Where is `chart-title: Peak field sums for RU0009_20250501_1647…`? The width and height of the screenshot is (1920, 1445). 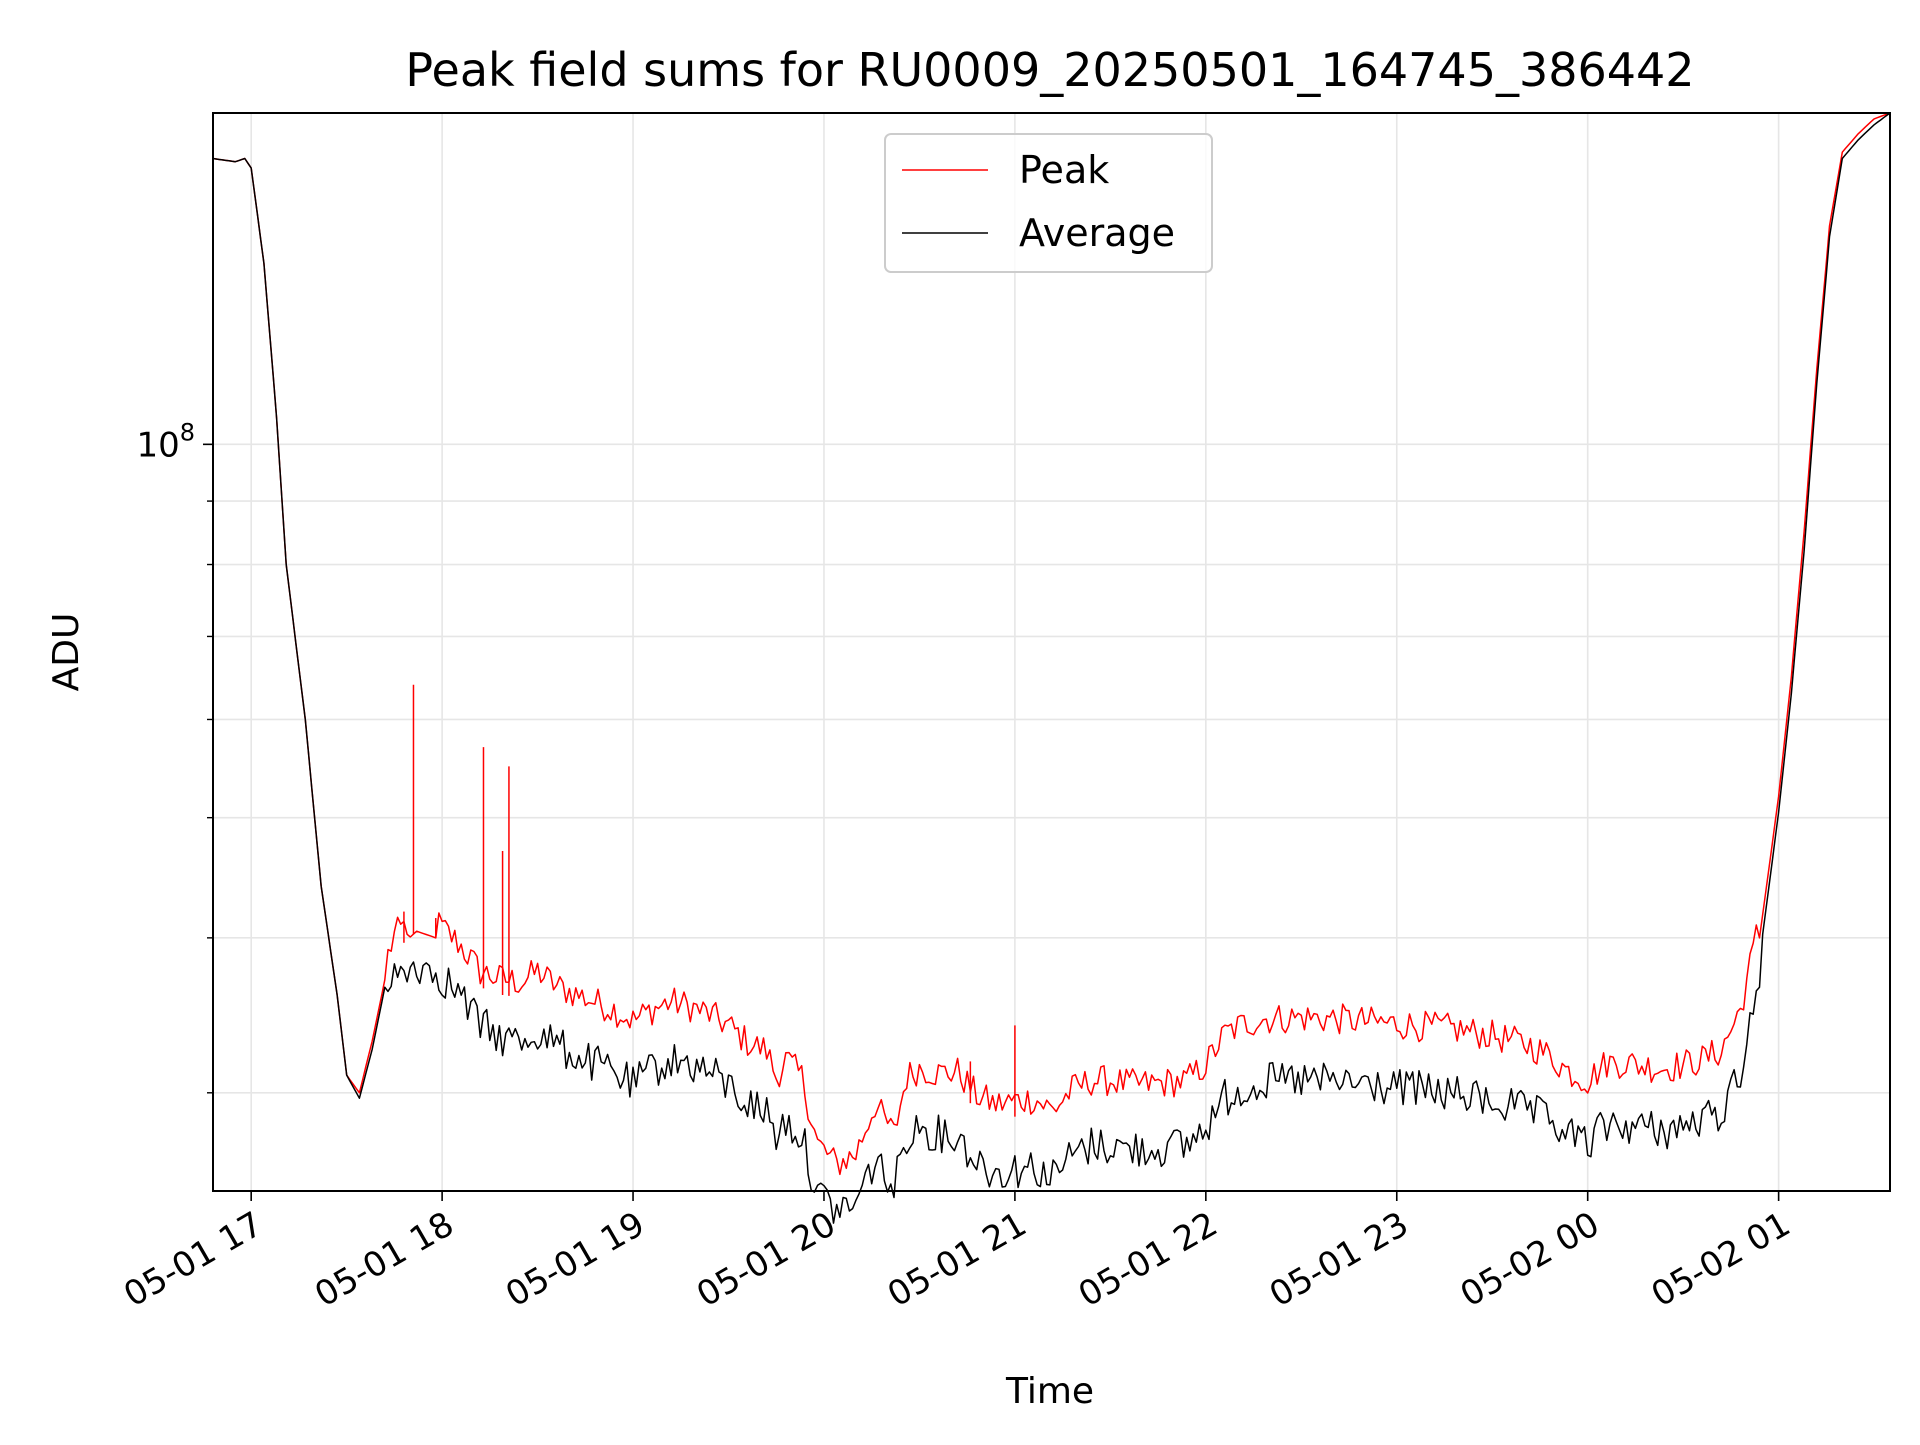
chart-title: Peak field sums for RU0009_20250501_1647… is located at coordinates (1049, 70).